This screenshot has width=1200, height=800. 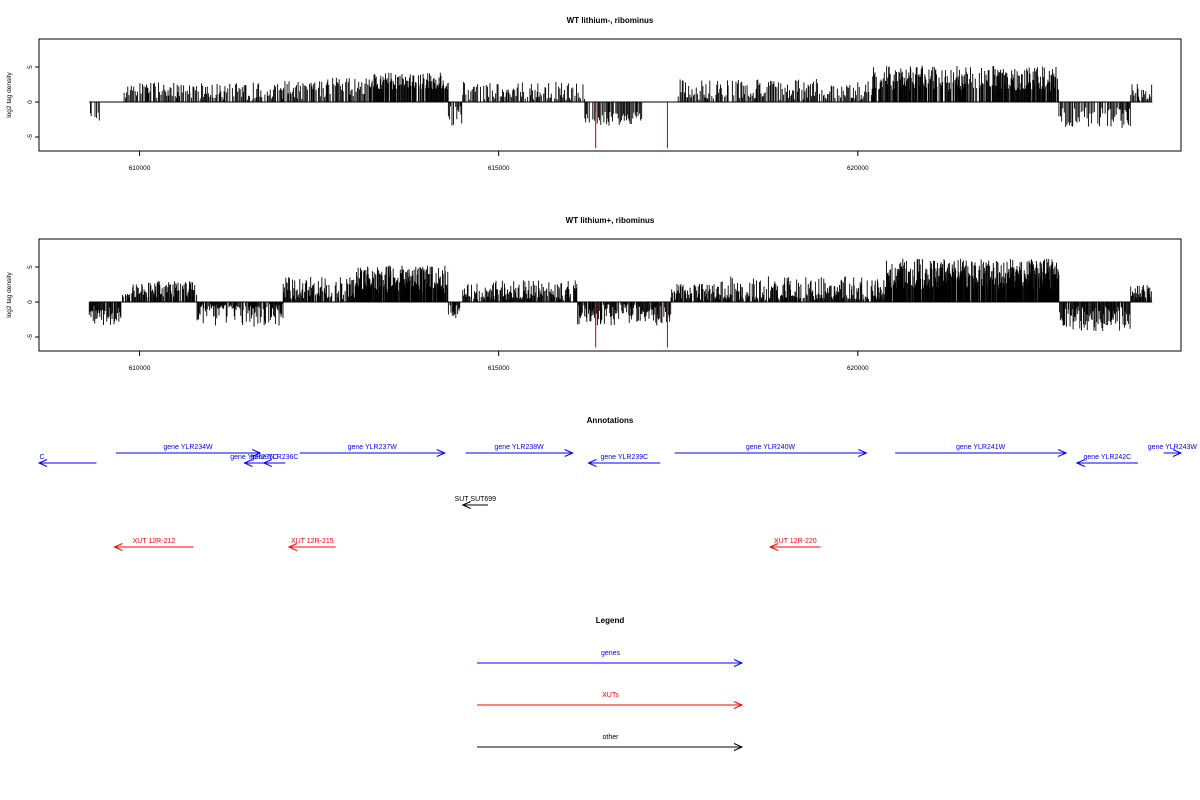 I want to click on xut-label: XUT 12R-215, so click(x=312, y=541).